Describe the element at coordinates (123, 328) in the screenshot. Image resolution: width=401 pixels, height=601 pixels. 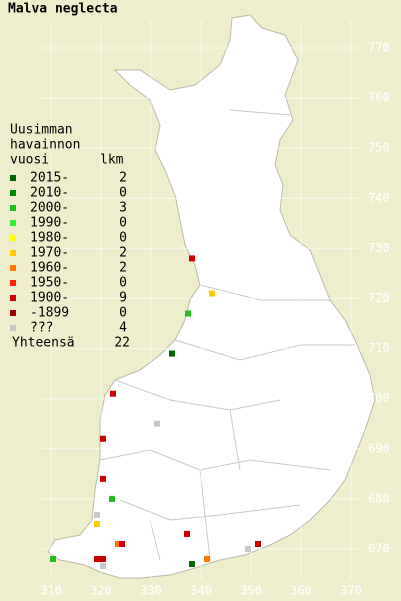
I see `legend-count: 4` at that location.